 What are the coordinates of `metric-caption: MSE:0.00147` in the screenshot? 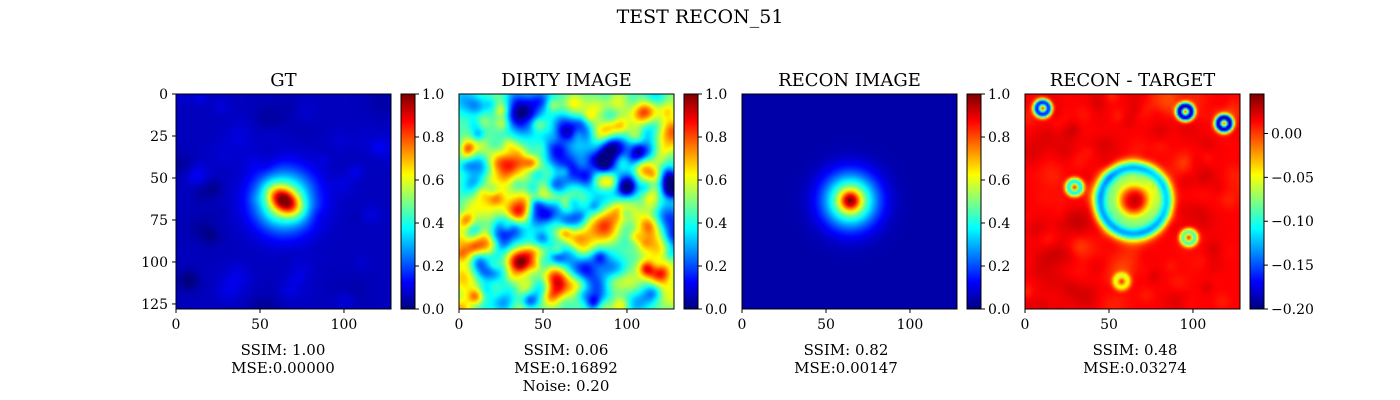 It's located at (846, 368).